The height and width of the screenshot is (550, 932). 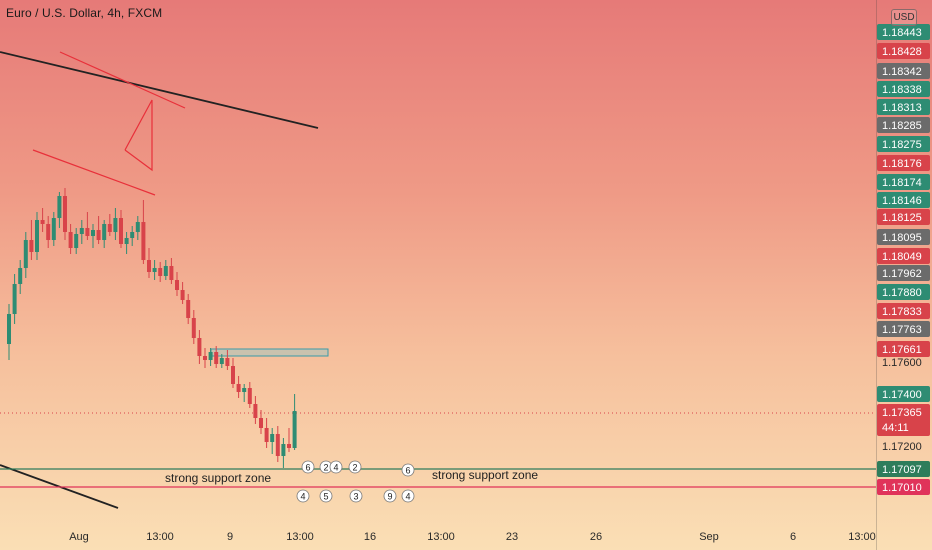 I want to click on y-axis-label: 1.17600, so click(x=902, y=363).